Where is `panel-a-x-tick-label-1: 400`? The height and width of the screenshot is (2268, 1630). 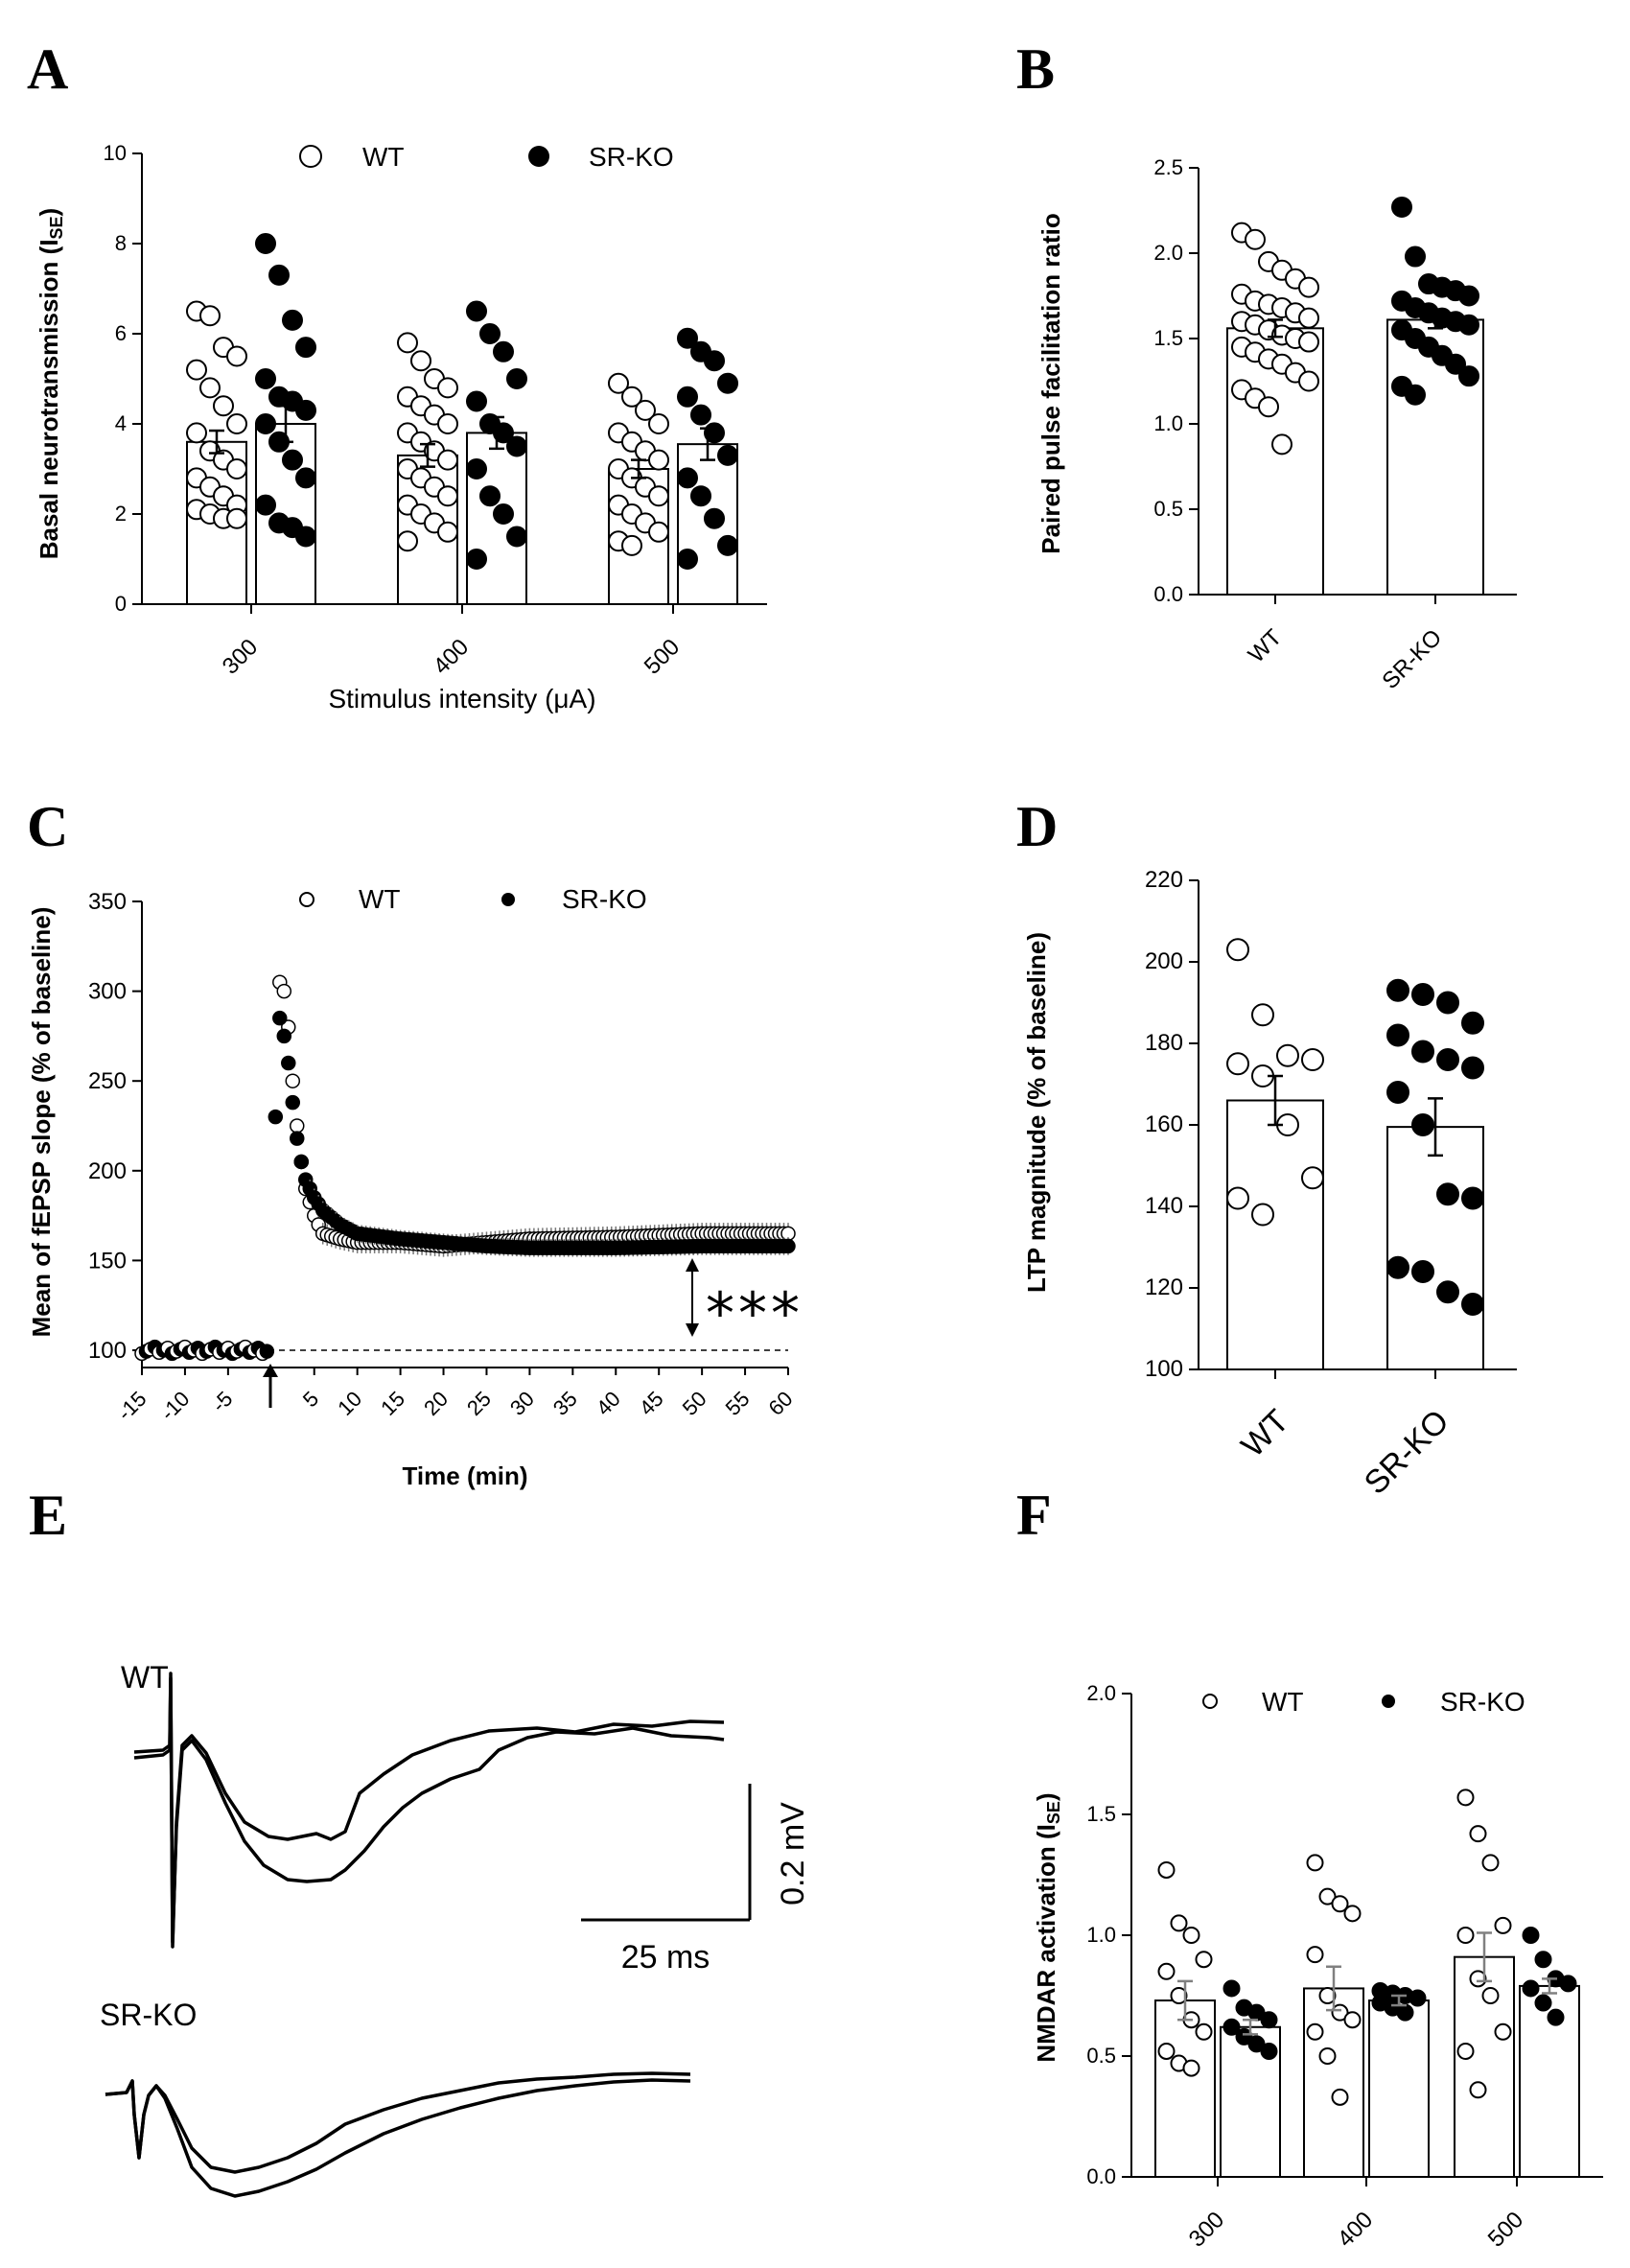 panel-a-x-tick-label-1: 400 is located at coordinates (451, 657).